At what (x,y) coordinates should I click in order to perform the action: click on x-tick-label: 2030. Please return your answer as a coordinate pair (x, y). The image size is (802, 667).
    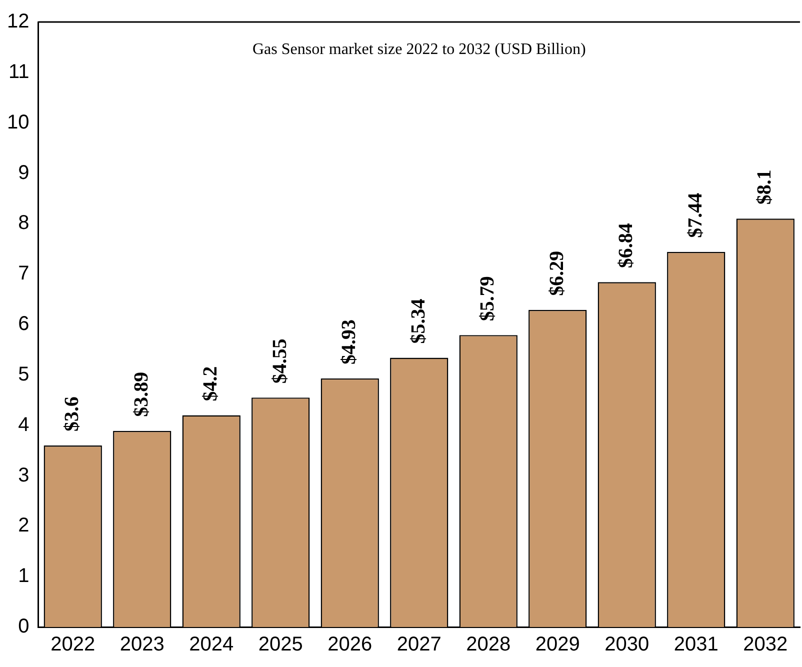
    Looking at the image, I should click on (627, 645).